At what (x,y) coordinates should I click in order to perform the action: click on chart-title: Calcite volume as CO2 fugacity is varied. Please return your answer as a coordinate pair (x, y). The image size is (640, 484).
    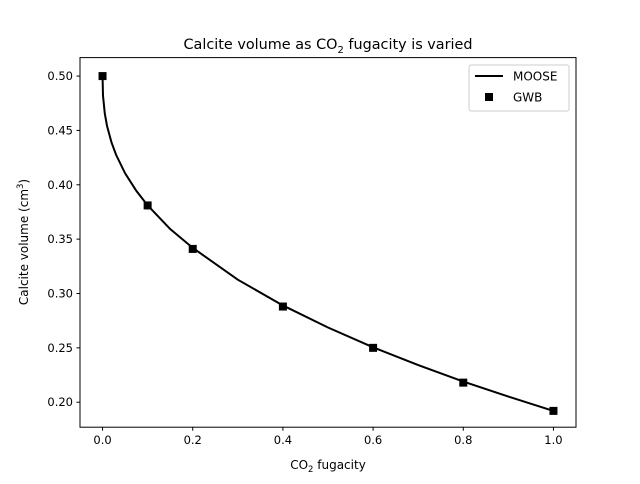
    Looking at the image, I should click on (327, 46).